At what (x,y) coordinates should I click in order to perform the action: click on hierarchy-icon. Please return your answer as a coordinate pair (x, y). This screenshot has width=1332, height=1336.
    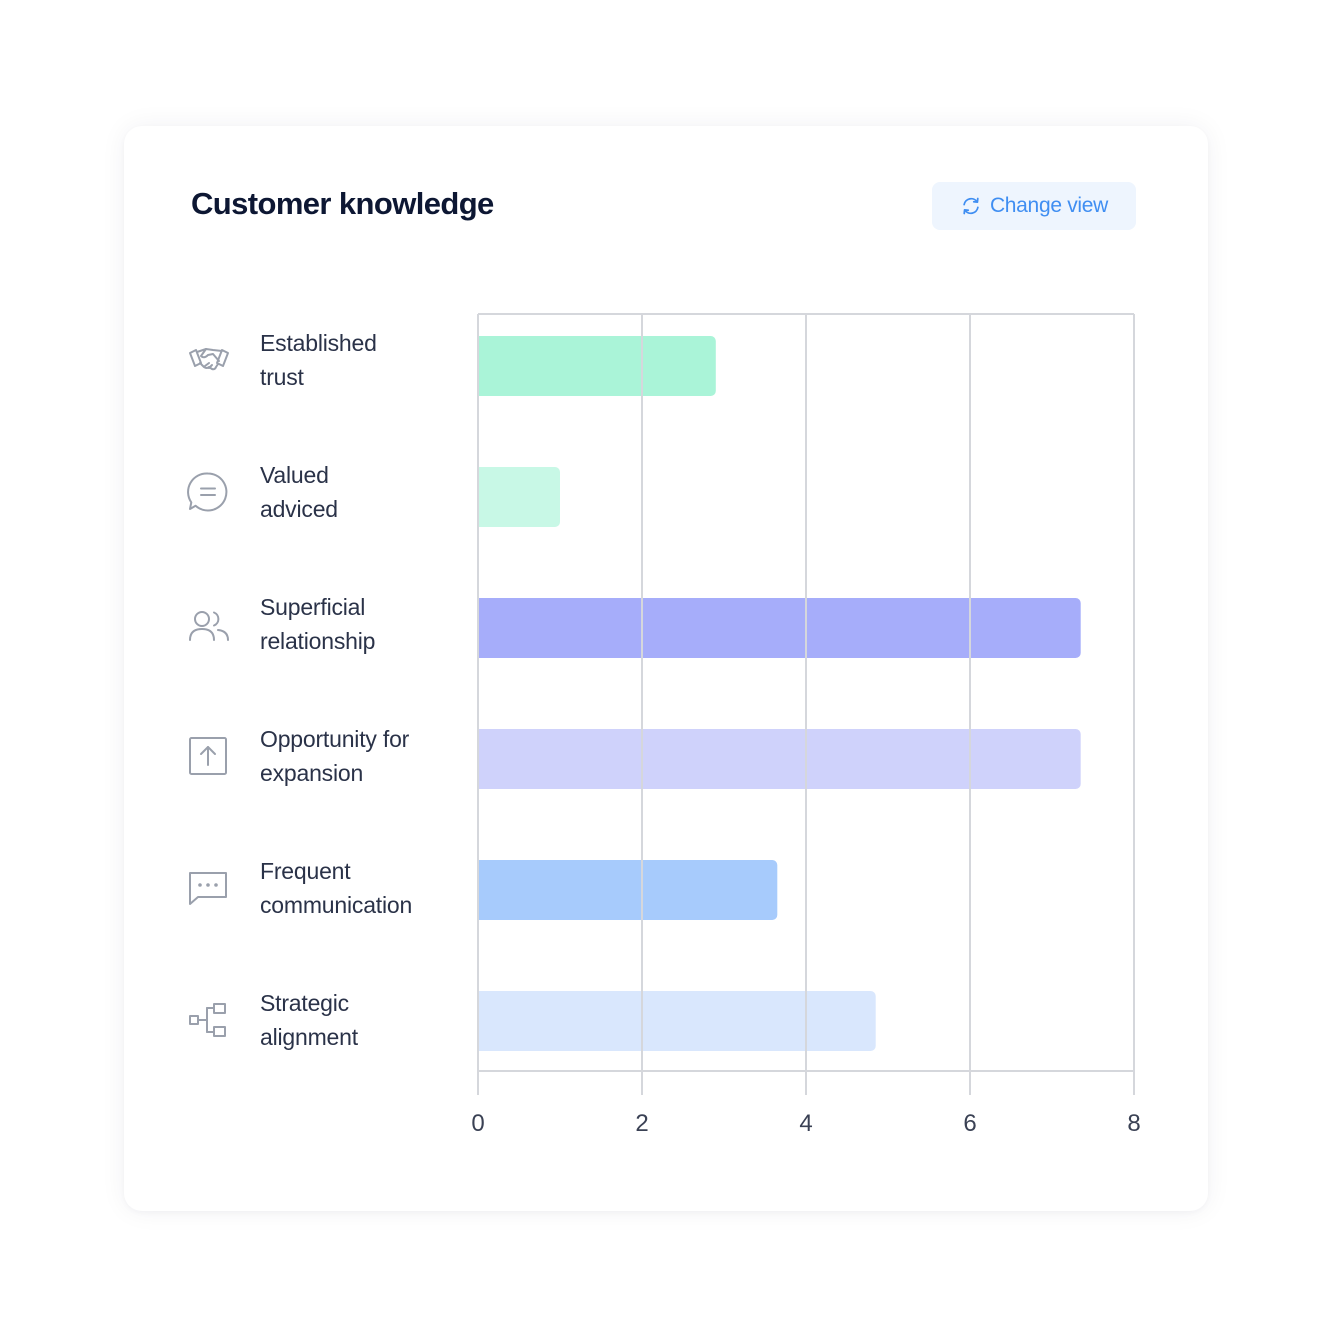
    Looking at the image, I should click on (209, 1020).